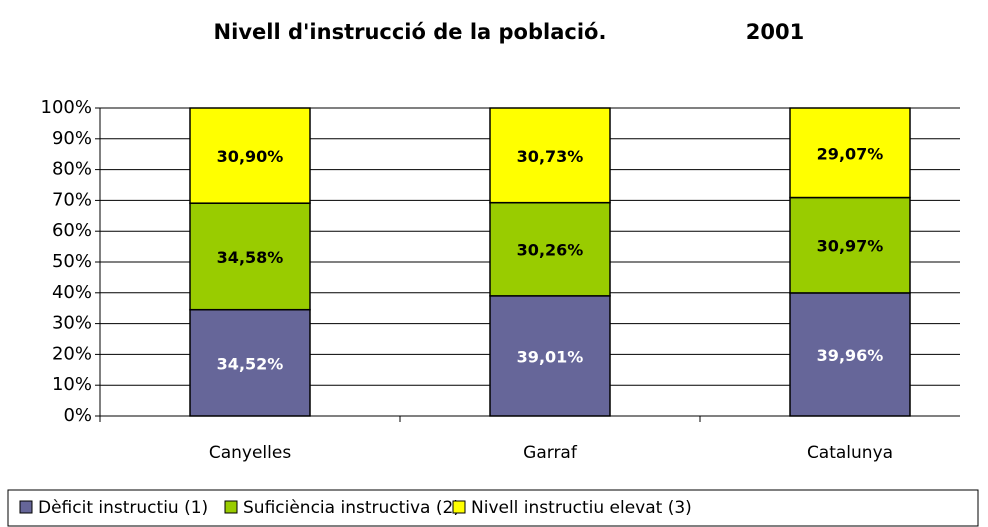 The image size is (988, 527). I want to click on data-label: 39,96%, so click(850, 355).